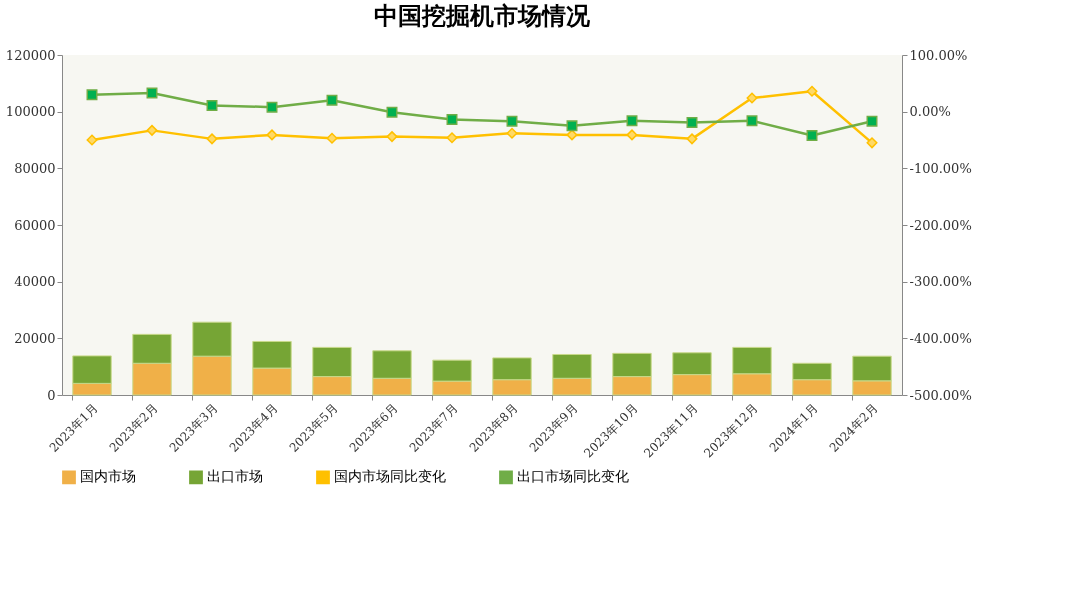 This screenshot has width=1080, height=601. Describe the element at coordinates (35, 282) in the screenshot. I see `y-tick-label: 40000` at that location.